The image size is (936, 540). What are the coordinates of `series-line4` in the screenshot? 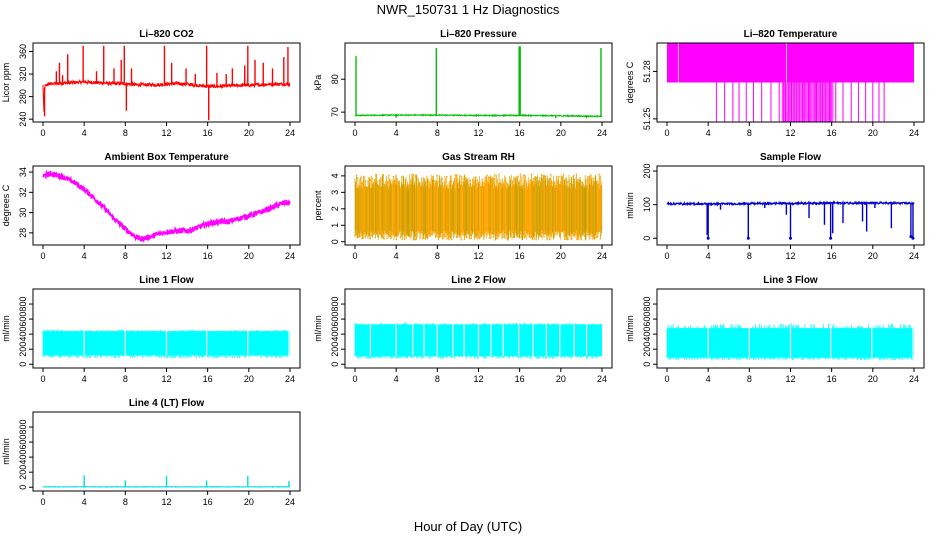 It's located at (166, 481).